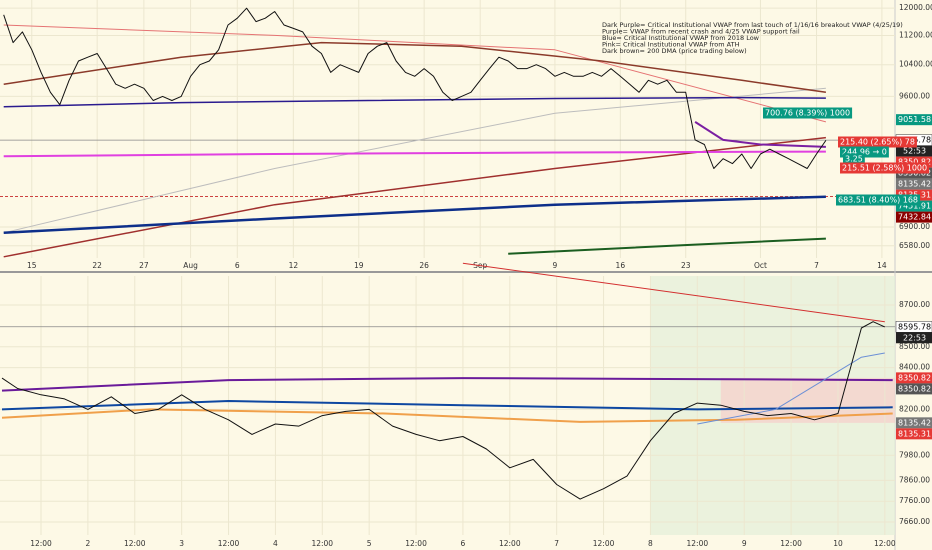  Describe the element at coordinates (190, 265) in the screenshot. I see `x-tick-label: Aug` at that location.